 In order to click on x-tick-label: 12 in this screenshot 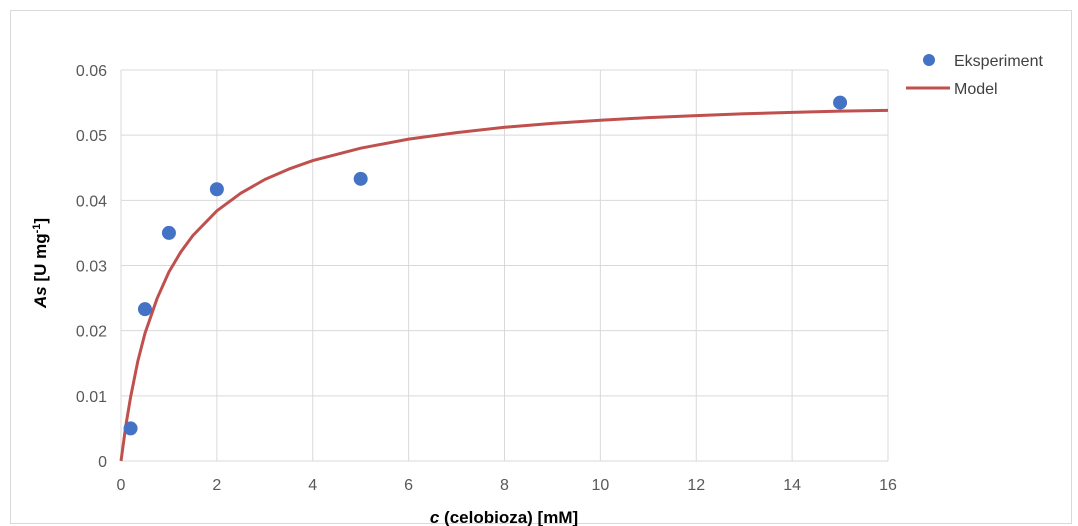, I will do `click(696, 485)`.